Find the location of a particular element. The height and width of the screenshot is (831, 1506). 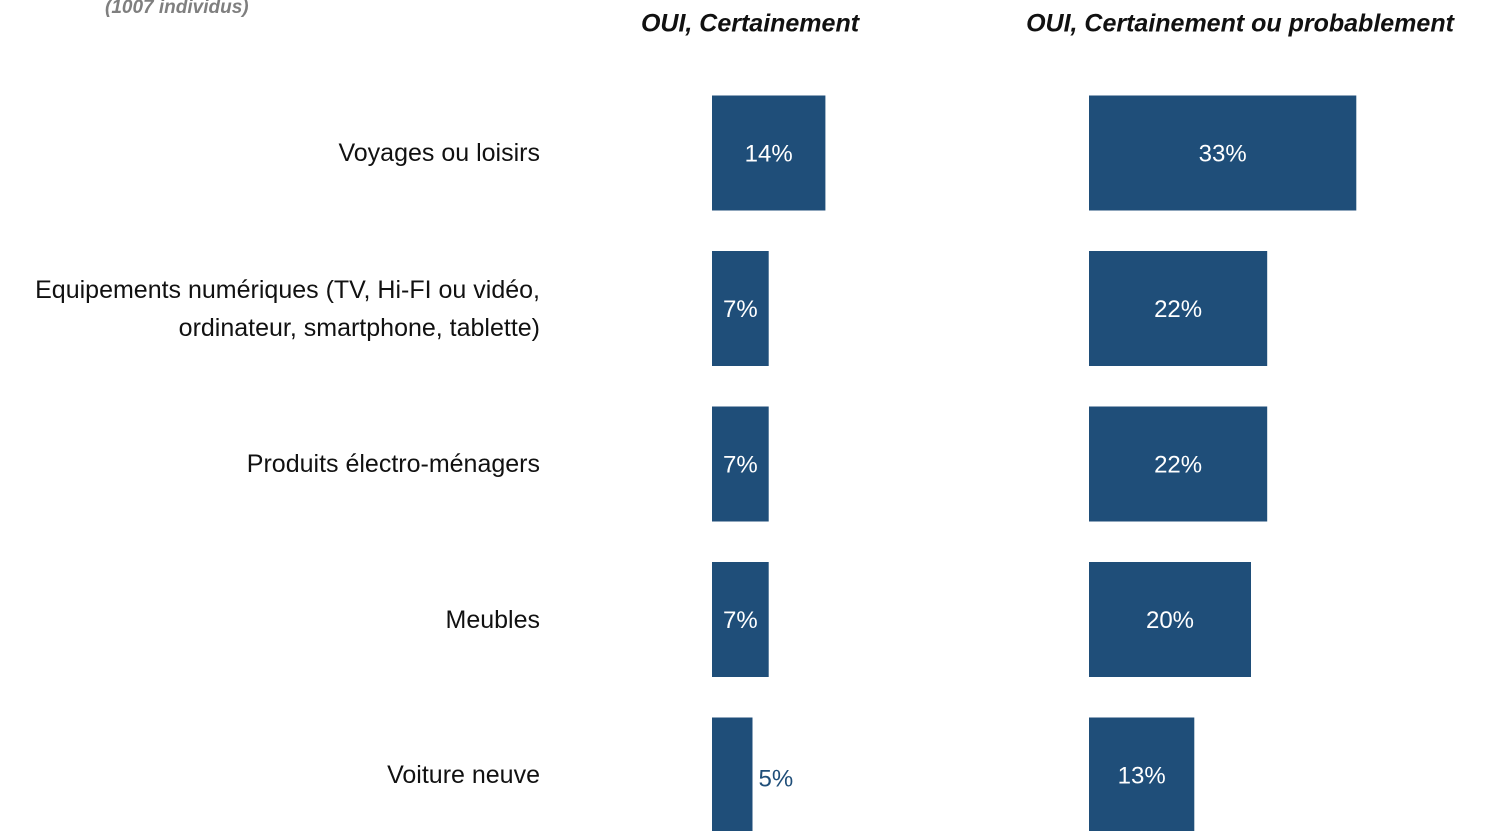

category-label: Produits électro-ménagers is located at coordinates (393, 464).